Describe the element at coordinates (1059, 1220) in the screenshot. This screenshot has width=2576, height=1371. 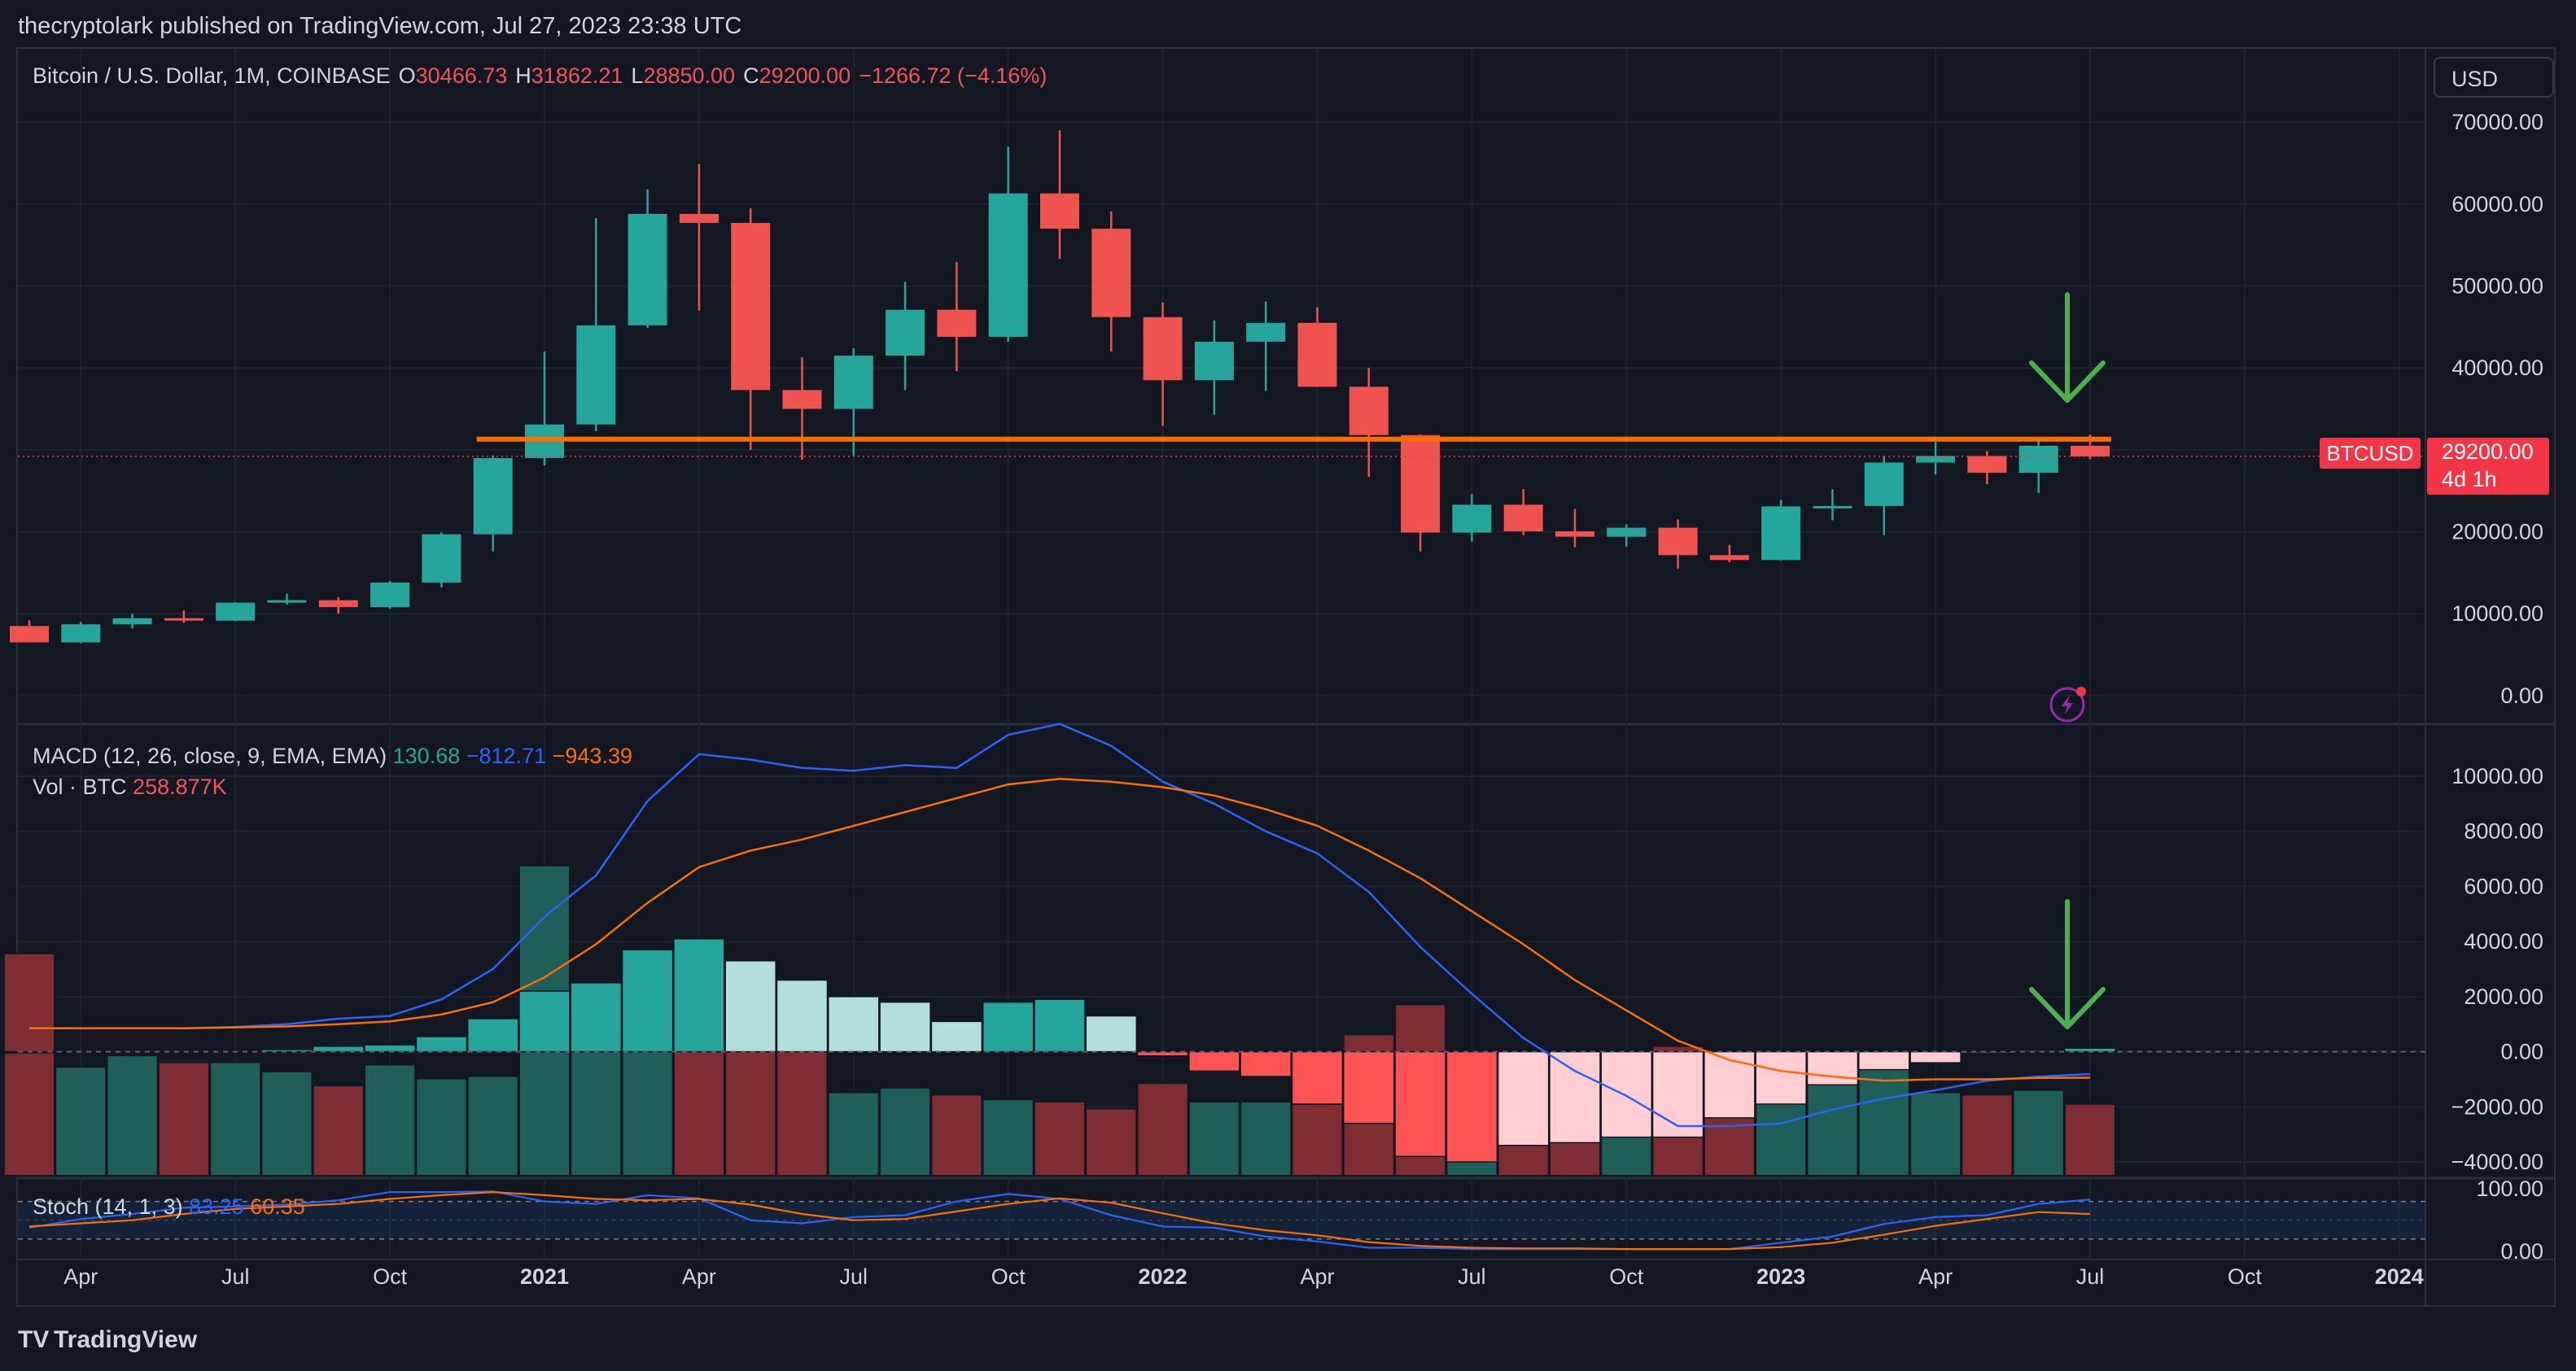
I see `stoch-d-line` at that location.